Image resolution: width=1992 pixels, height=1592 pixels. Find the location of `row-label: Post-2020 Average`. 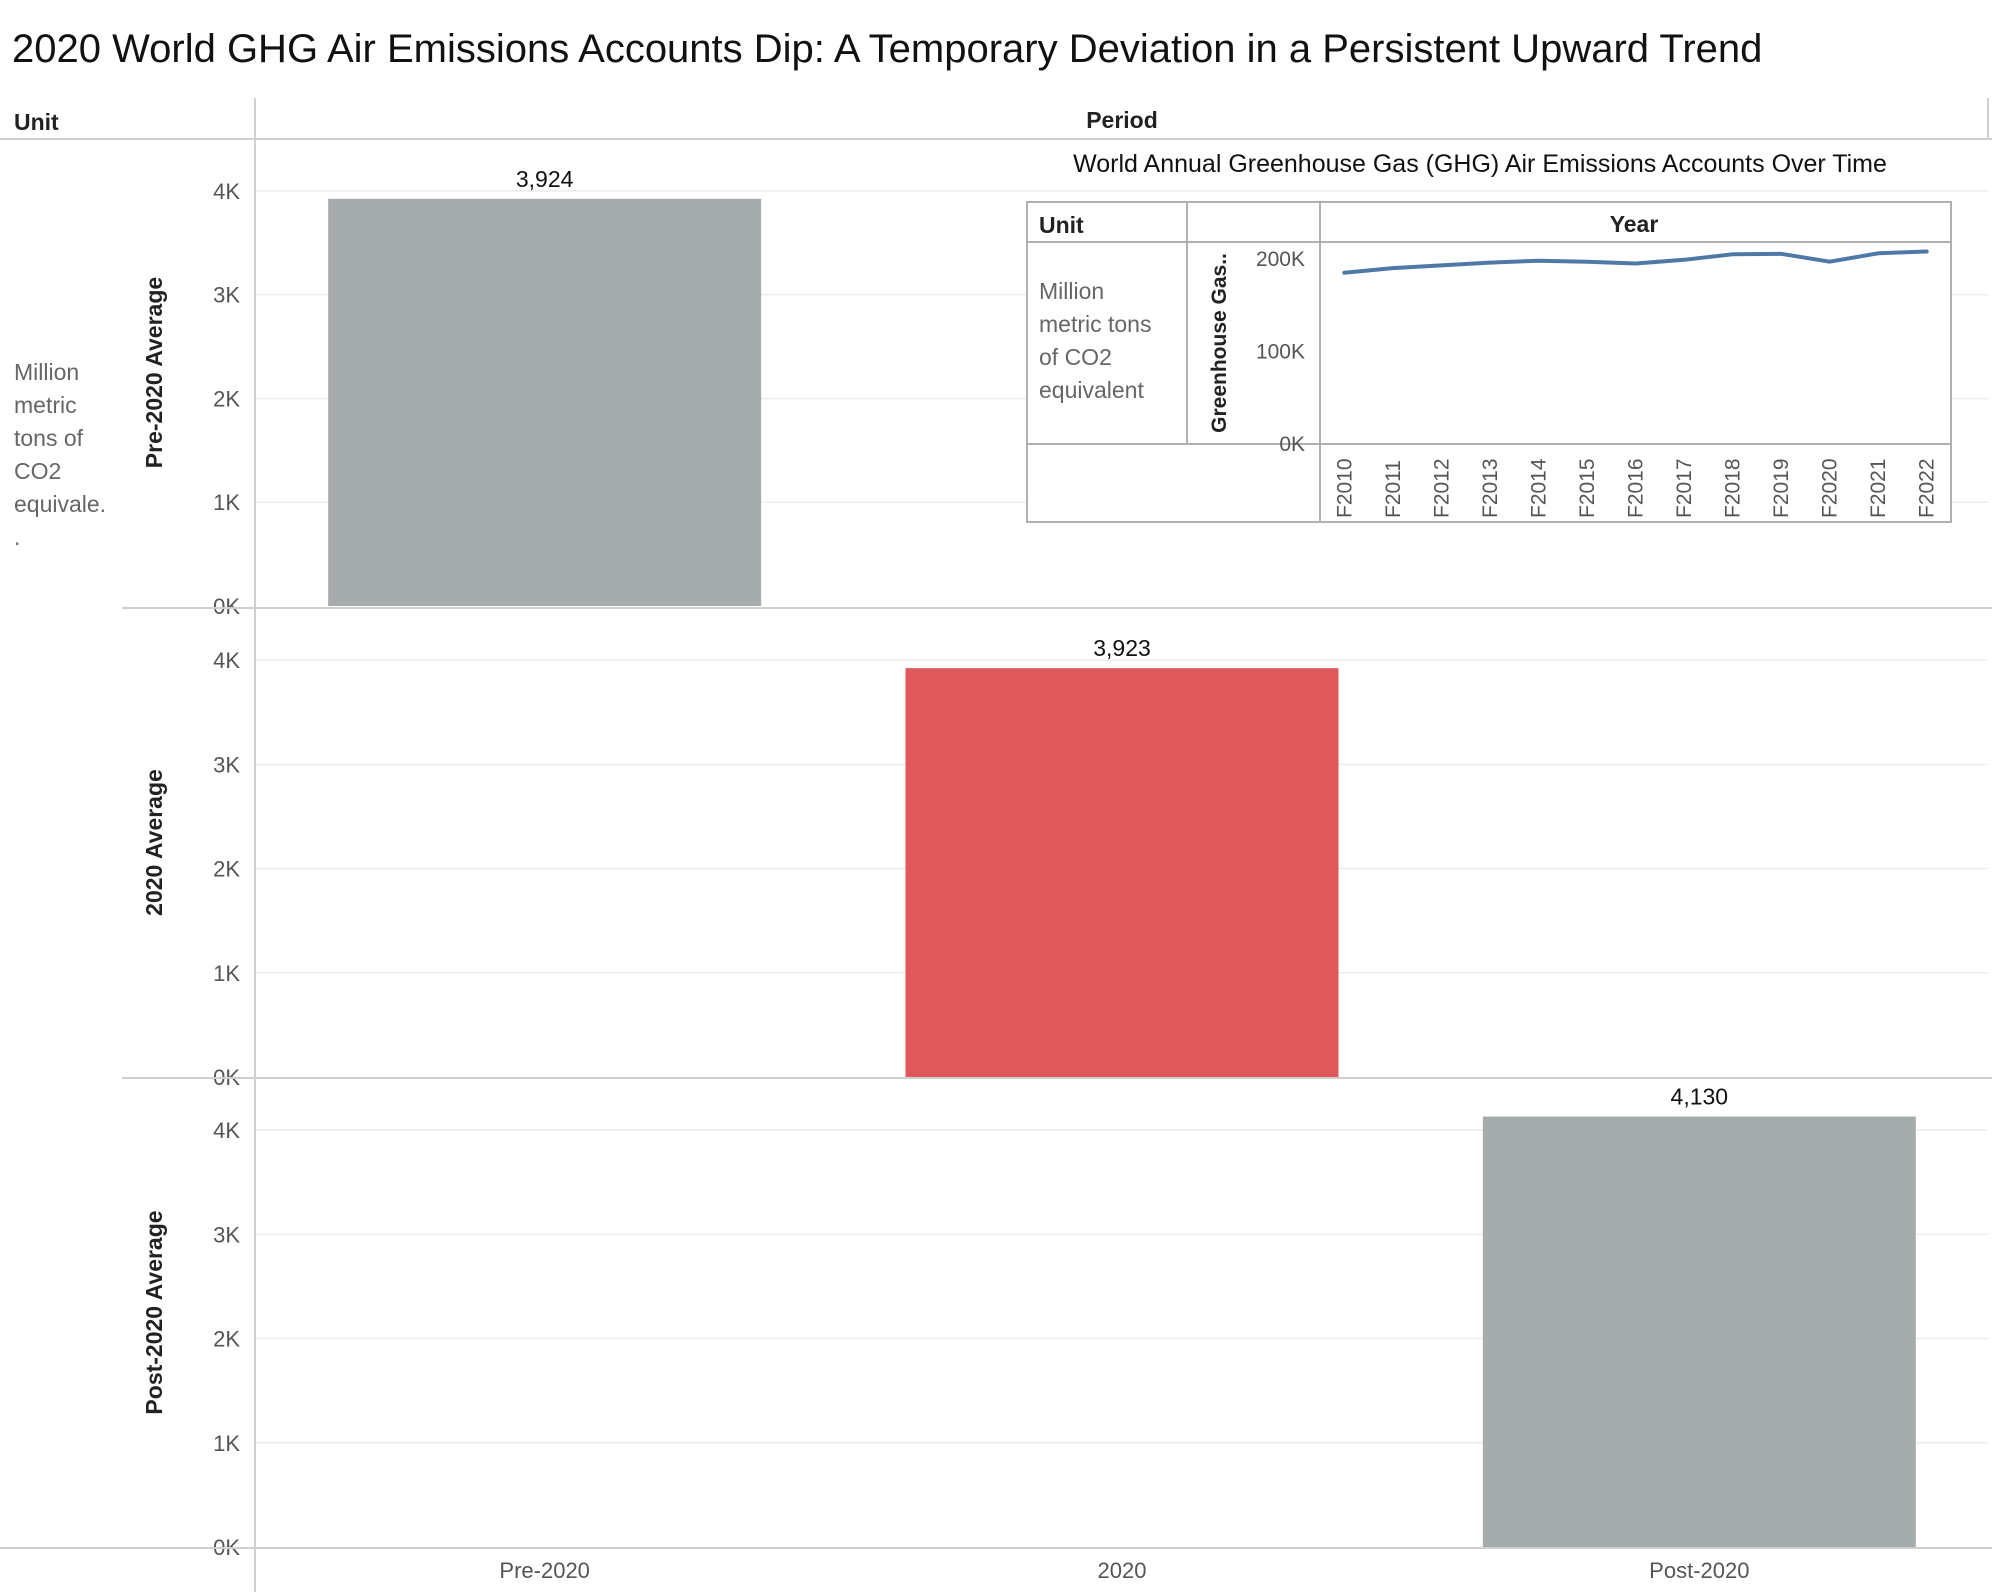

row-label: Post-2020 Average is located at coordinates (154, 1312).